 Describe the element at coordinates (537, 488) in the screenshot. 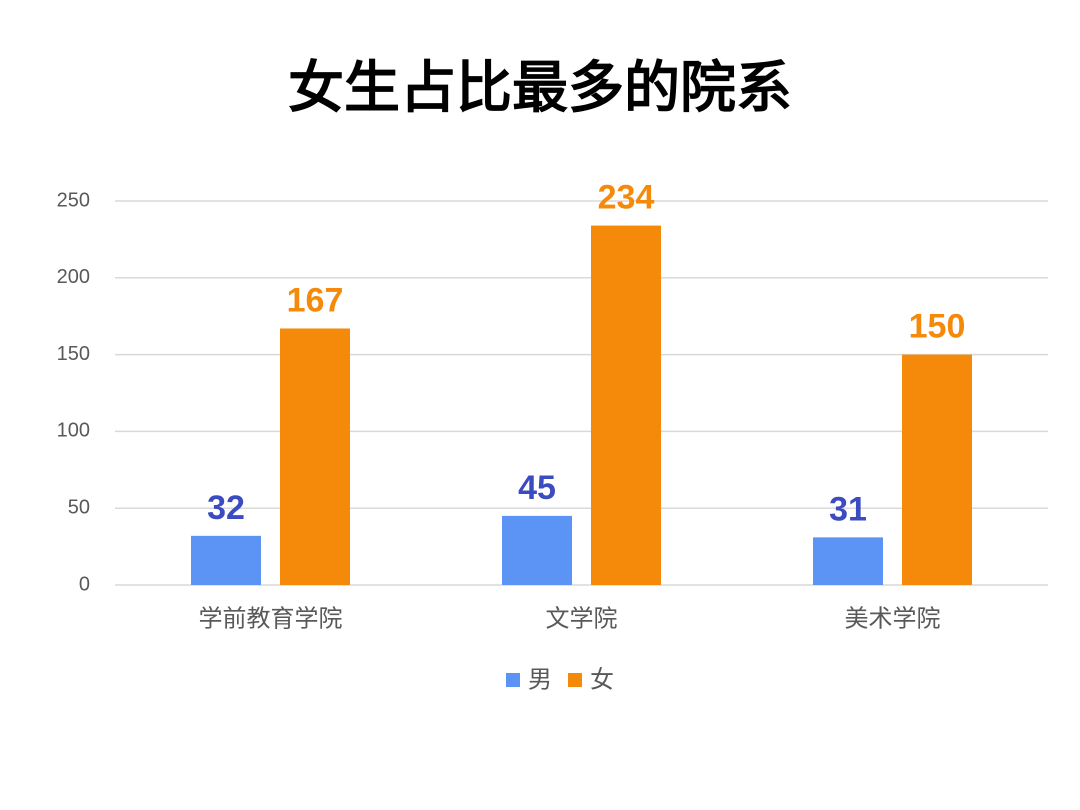

I see `data-label: 45` at that location.